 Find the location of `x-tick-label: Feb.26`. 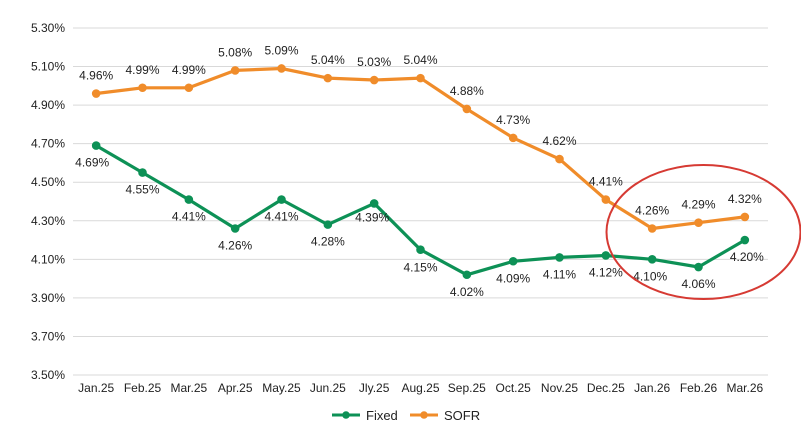

x-tick-label: Feb.26 is located at coordinates (699, 388).